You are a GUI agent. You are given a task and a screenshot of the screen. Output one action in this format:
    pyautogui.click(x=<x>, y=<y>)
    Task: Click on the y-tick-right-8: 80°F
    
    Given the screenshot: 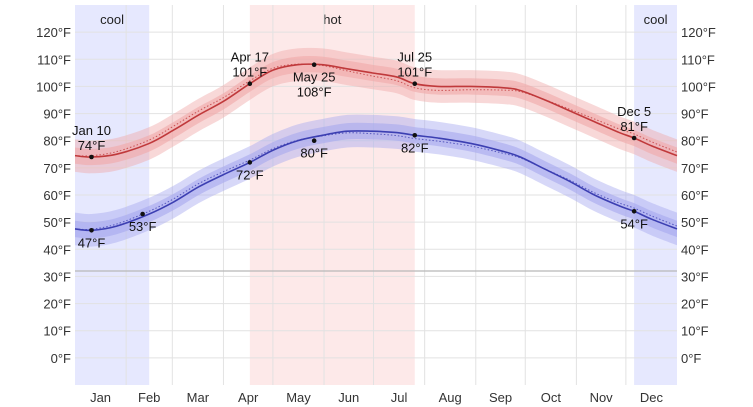 What is the action you would take?
    pyautogui.click(x=695, y=141)
    